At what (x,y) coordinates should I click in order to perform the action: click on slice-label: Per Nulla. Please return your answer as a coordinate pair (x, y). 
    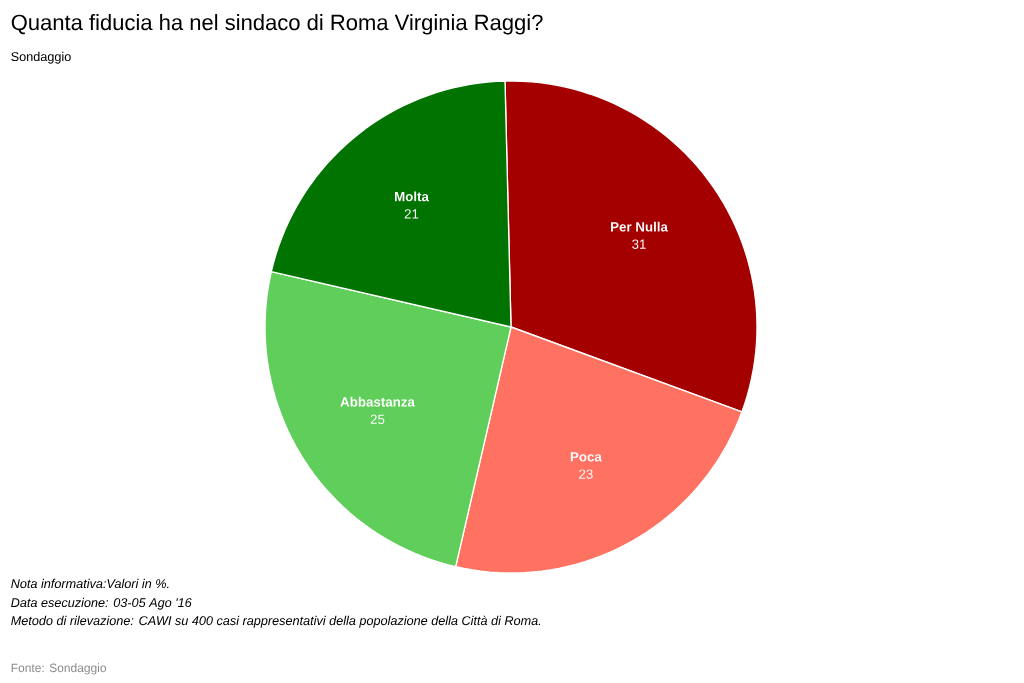
    Looking at the image, I should click on (640, 226).